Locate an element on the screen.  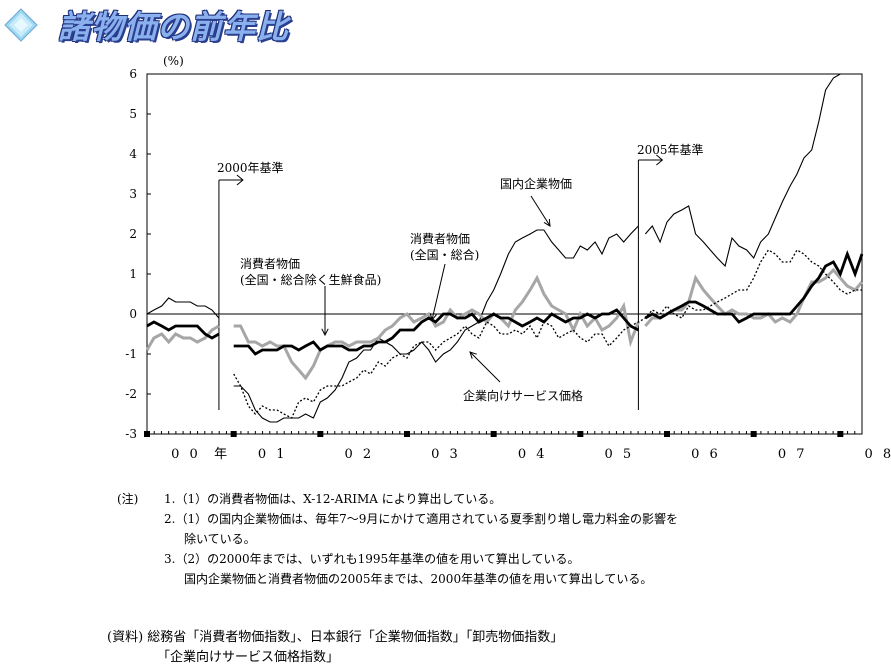
y-tick-label: -3 is located at coordinates (131, 434).